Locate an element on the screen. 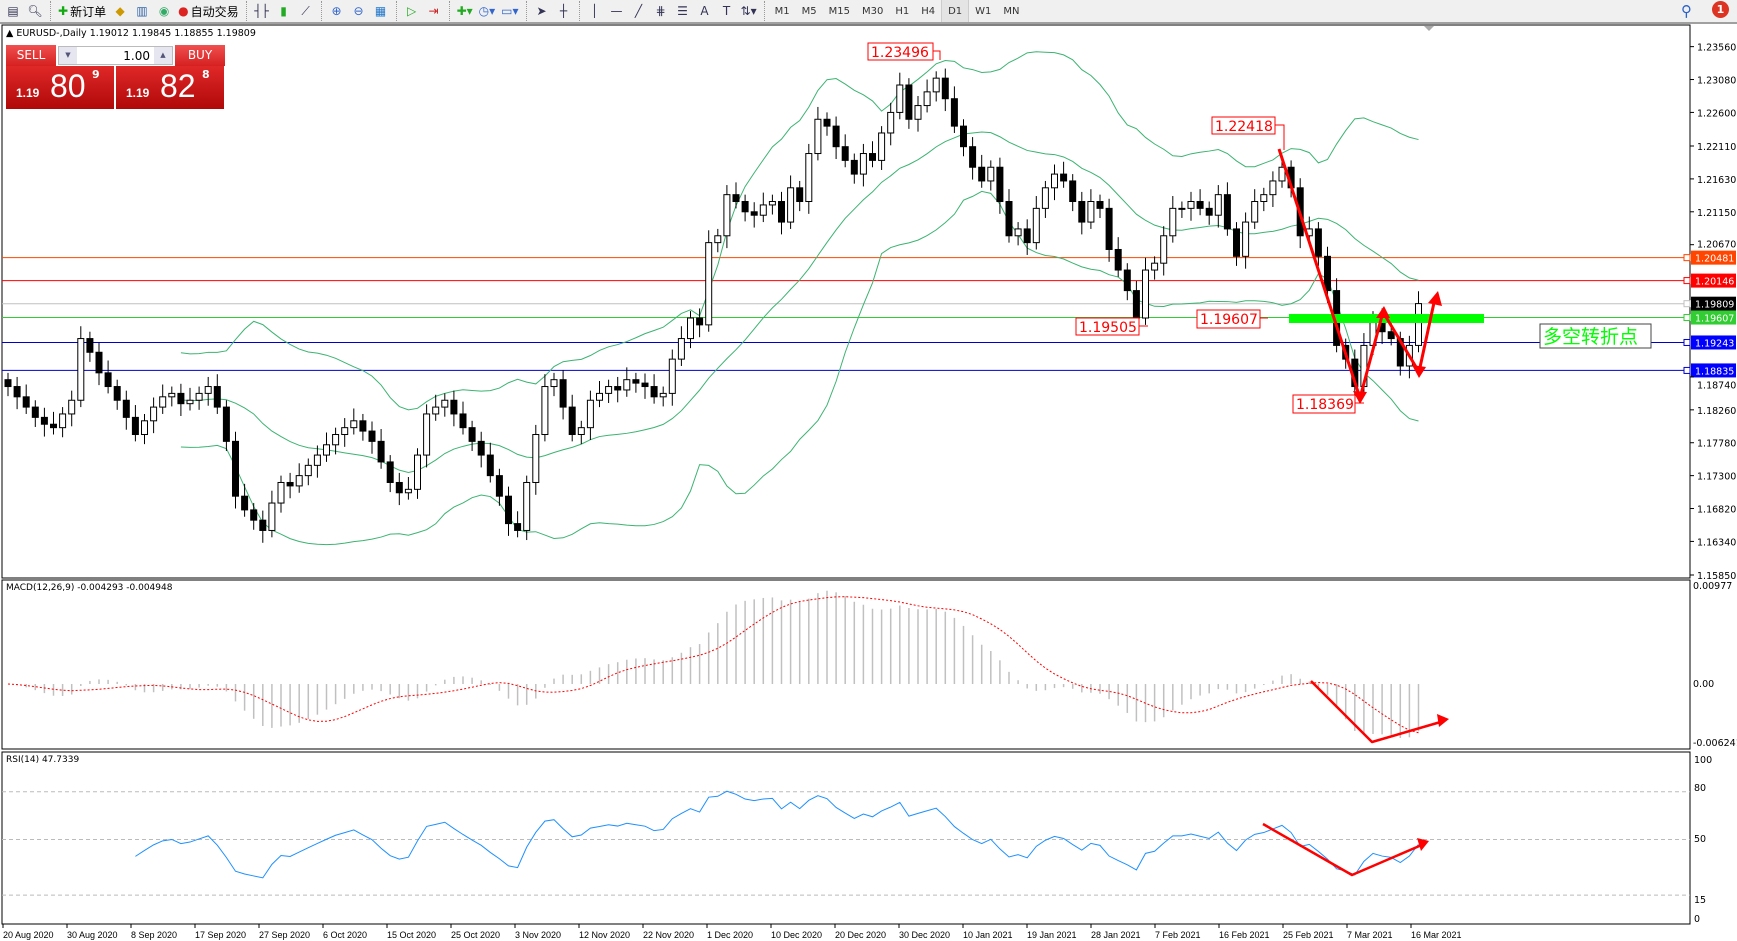  macd-divergence-arrow is located at coordinates (1377, 712).